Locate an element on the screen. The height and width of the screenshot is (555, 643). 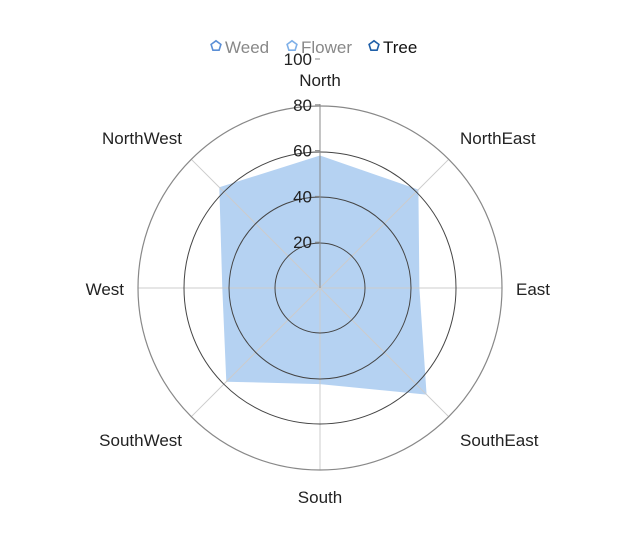
radial-tick-label: 20 is located at coordinates (302, 242).